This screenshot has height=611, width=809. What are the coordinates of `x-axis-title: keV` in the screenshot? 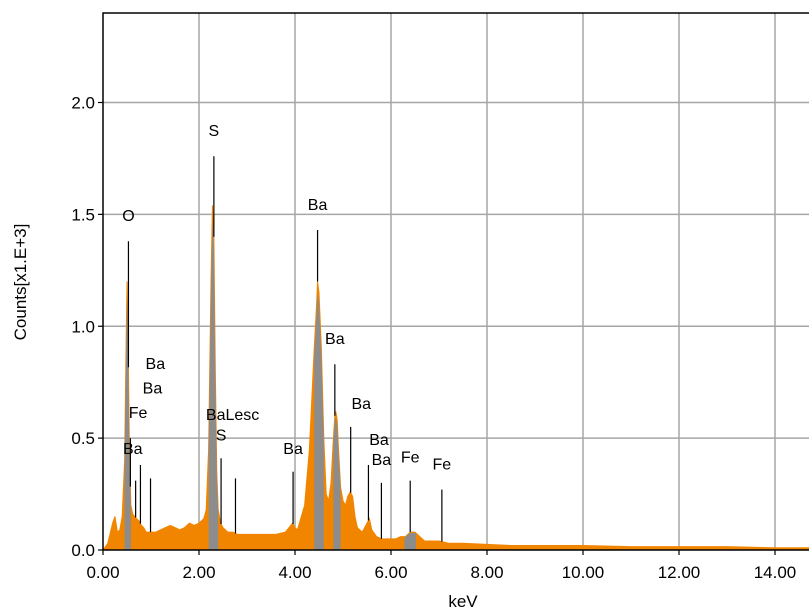 It's located at (463, 601).